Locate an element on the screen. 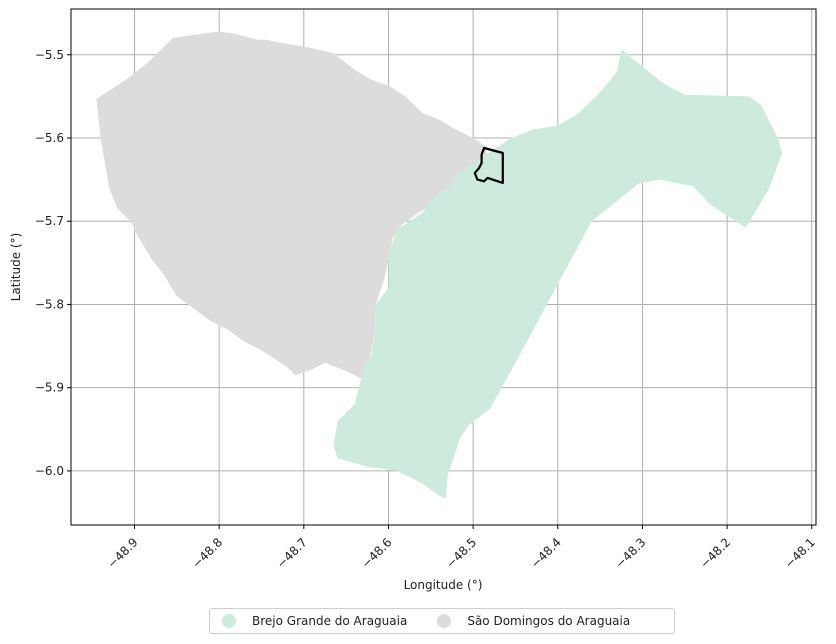 The height and width of the screenshot is (644, 836). x-tick-label: −48.8 is located at coordinates (207, 553).